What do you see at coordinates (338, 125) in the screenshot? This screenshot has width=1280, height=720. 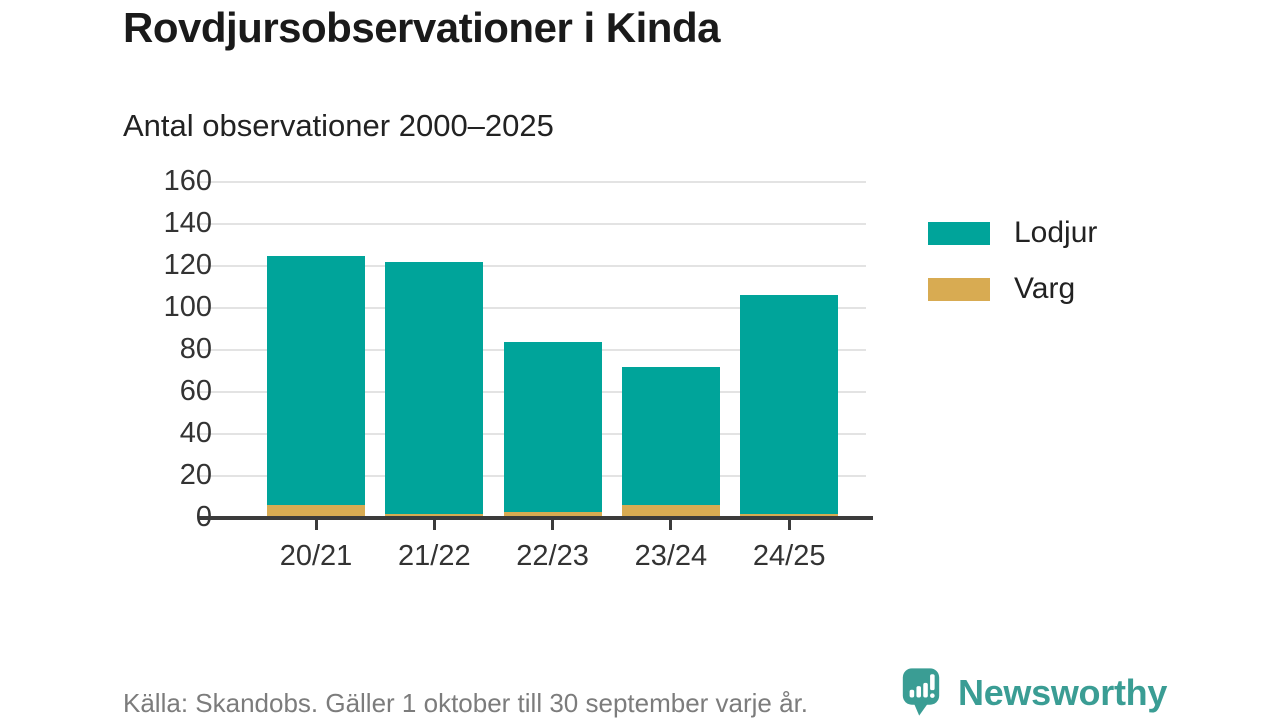 I see `chart-subtitle: Antal observationer 2000–2025` at bounding box center [338, 125].